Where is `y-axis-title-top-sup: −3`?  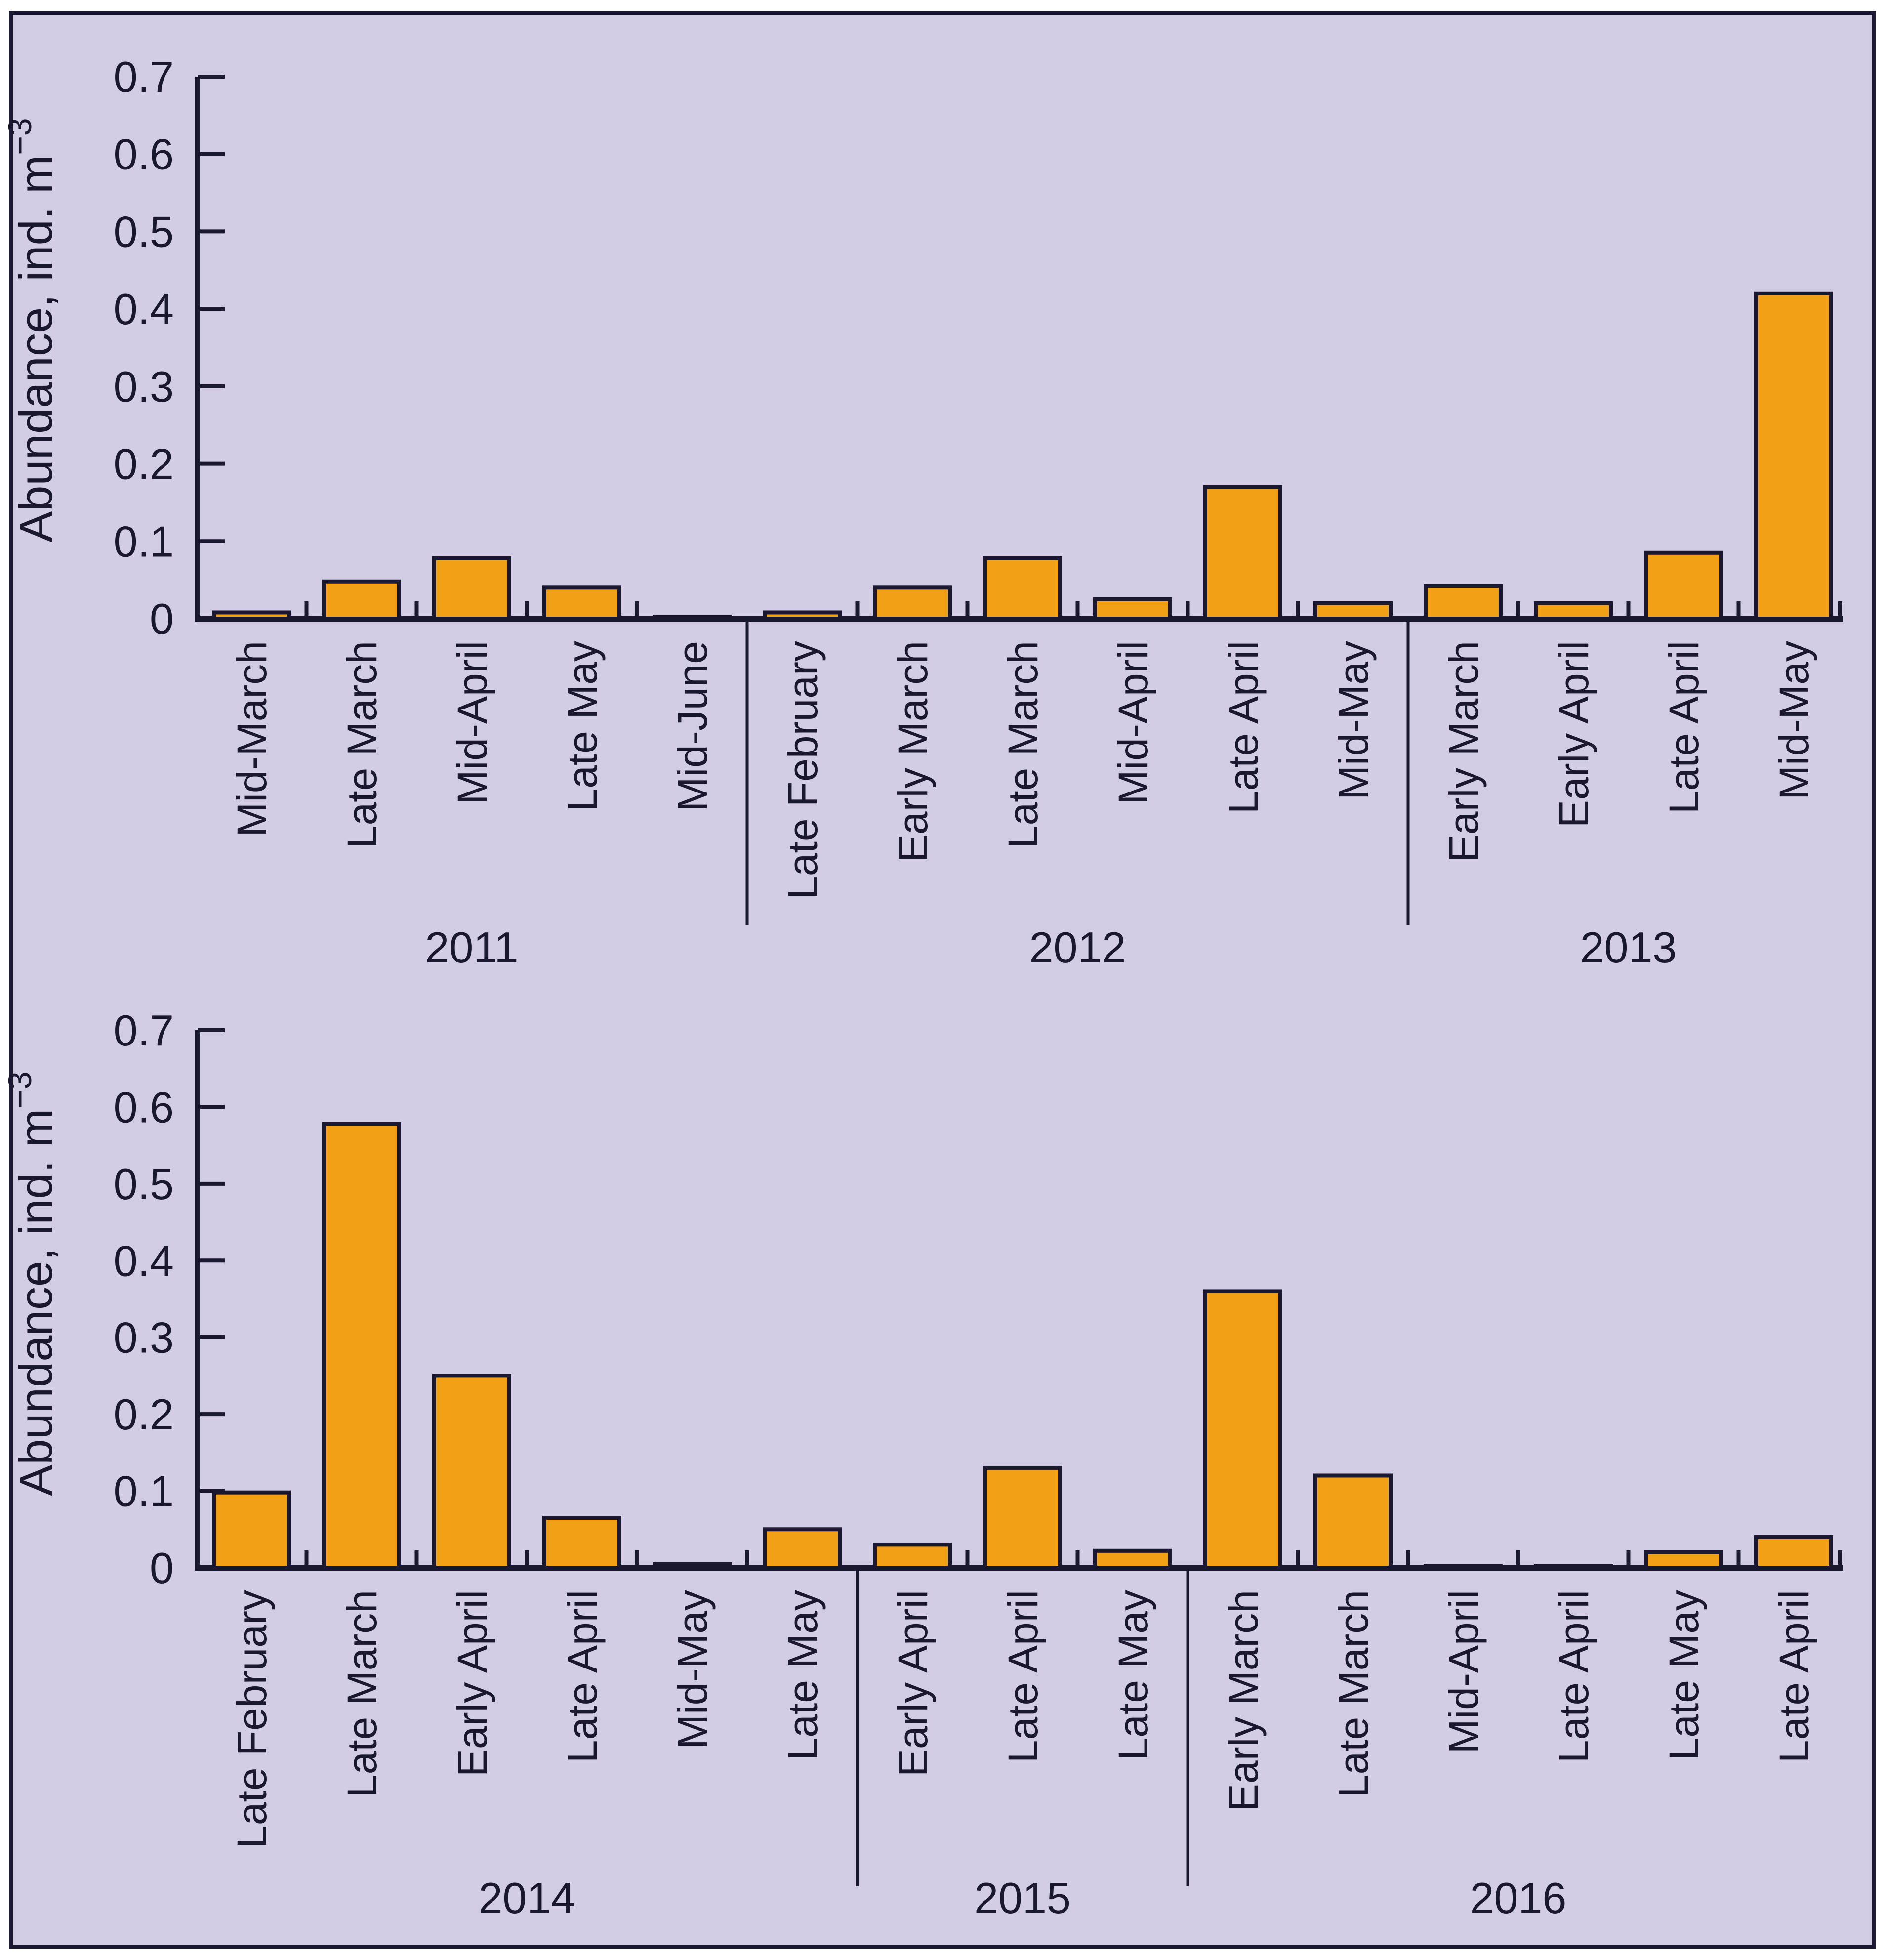 y-axis-title-top-sup: −3 is located at coordinates (19, 136).